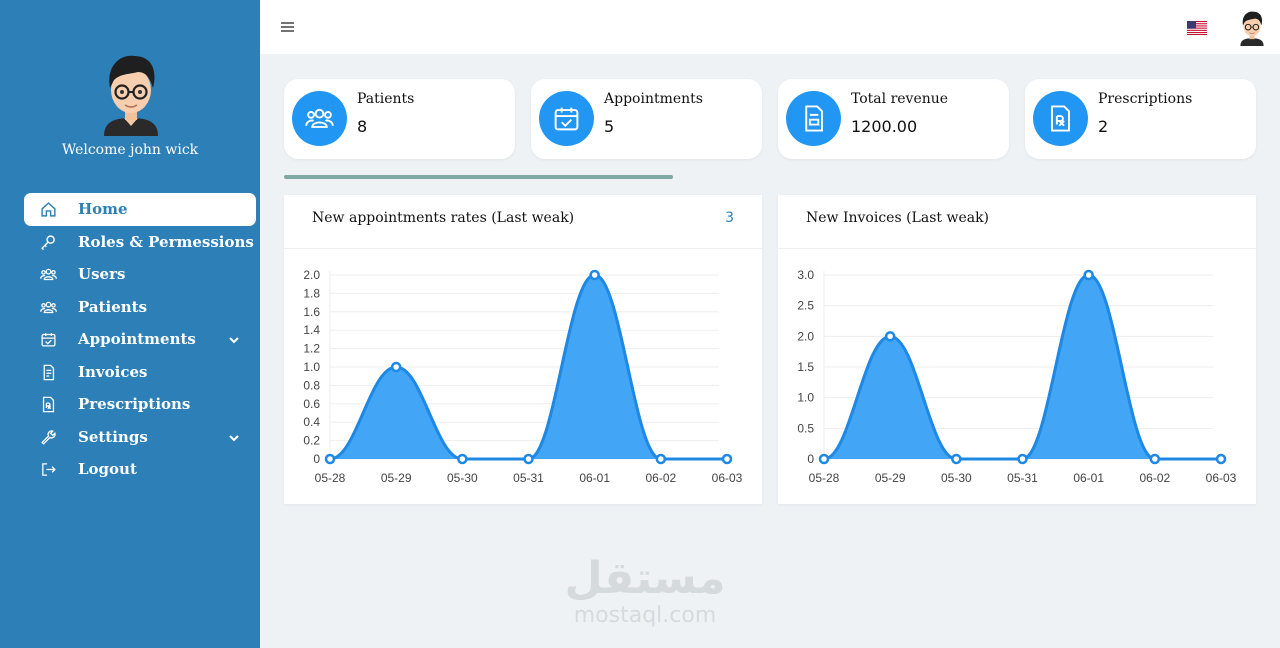 The height and width of the screenshot is (648, 1280). What do you see at coordinates (107, 469) in the screenshot?
I see `sidebar-item-label: Logout` at bounding box center [107, 469].